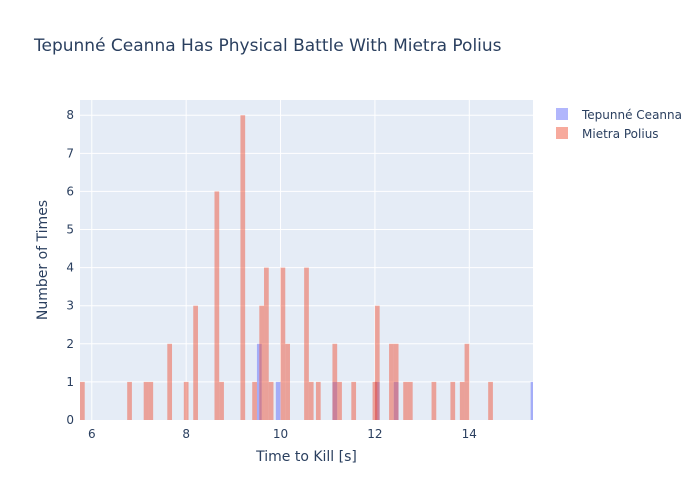 The height and width of the screenshot is (504, 700). Describe the element at coordinates (70, 230) in the screenshot. I see `y-tick-label: 5` at that location.